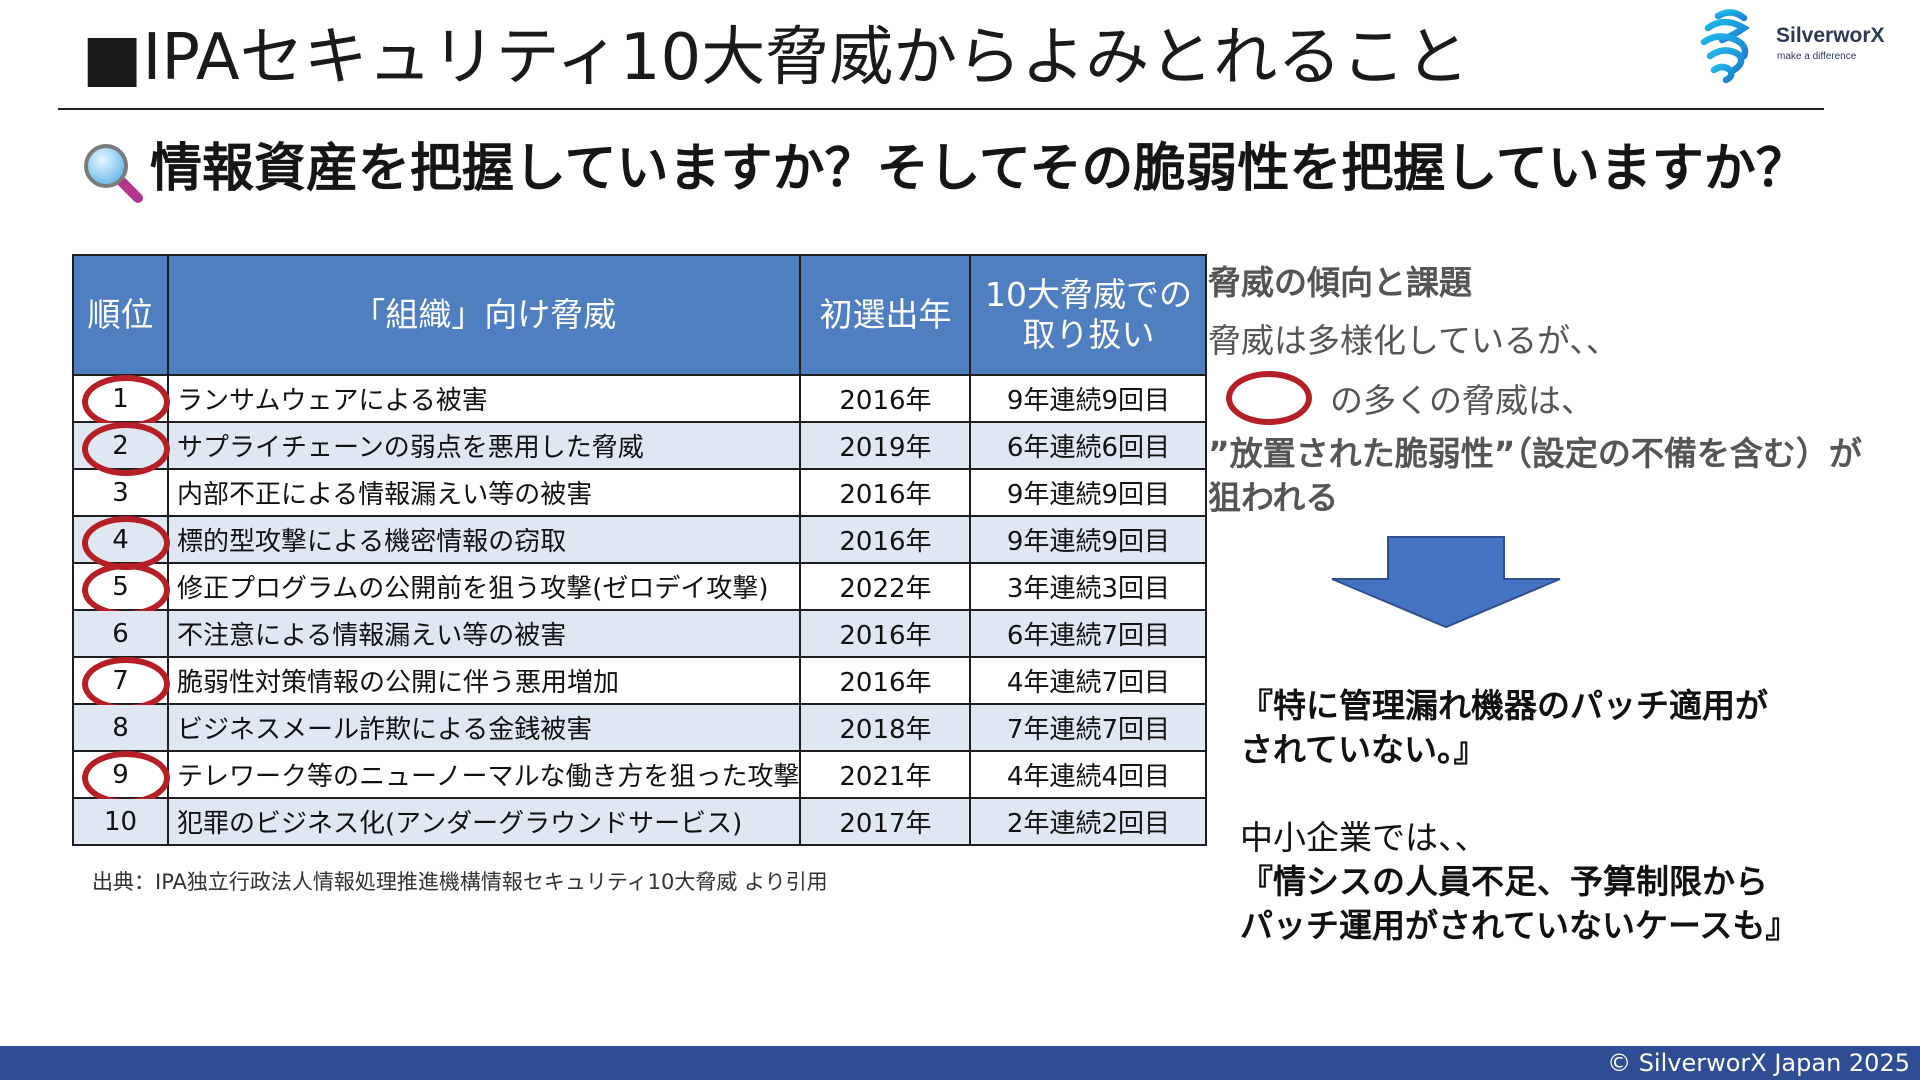 Image resolution: width=1920 pixels, height=1080 pixels. I want to click on conclusion-line: 中小企業では、、, so click(1364, 837).